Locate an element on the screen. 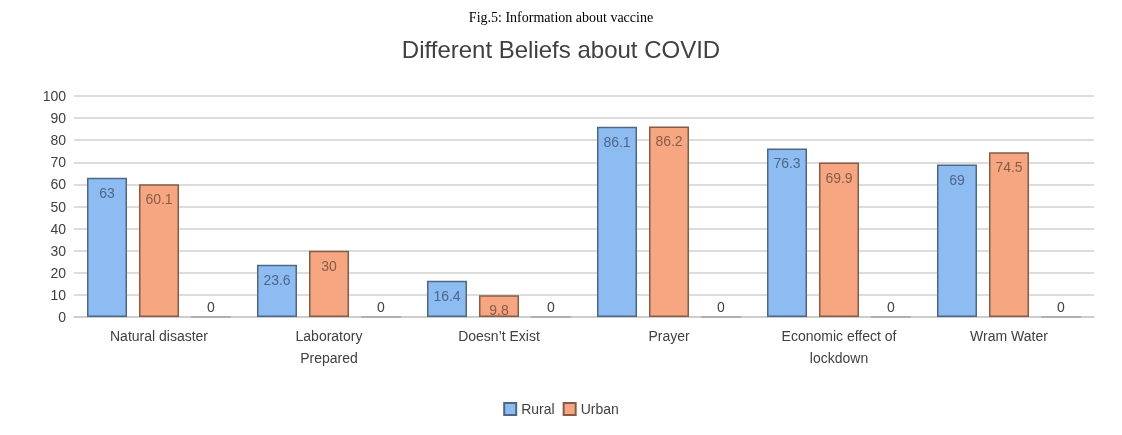  x-tick-label: Doesn’t Exist is located at coordinates (499, 336).